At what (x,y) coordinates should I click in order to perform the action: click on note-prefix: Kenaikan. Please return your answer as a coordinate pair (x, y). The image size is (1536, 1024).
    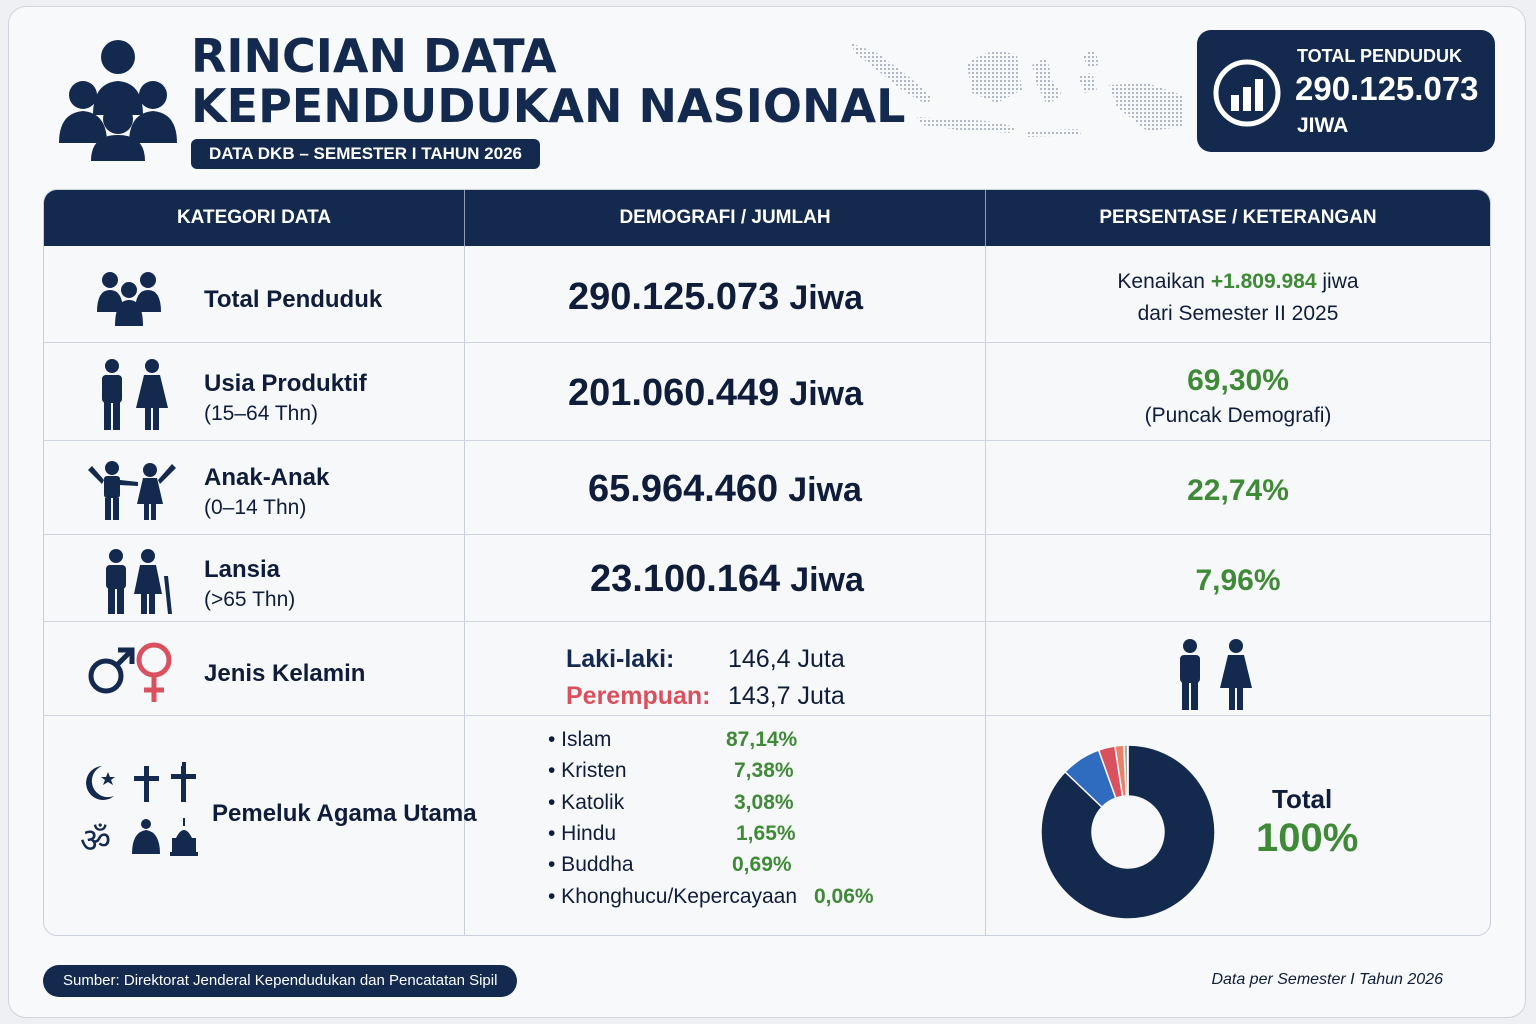
    Looking at the image, I should click on (1161, 281).